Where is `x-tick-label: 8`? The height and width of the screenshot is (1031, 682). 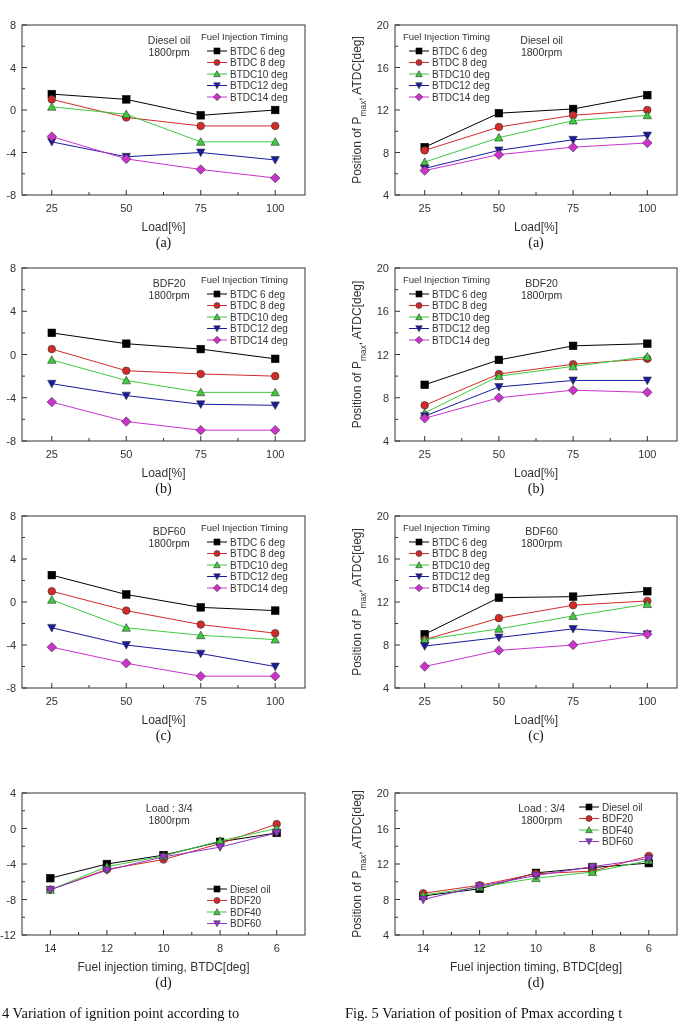 x-tick-label: 8 is located at coordinates (220, 948).